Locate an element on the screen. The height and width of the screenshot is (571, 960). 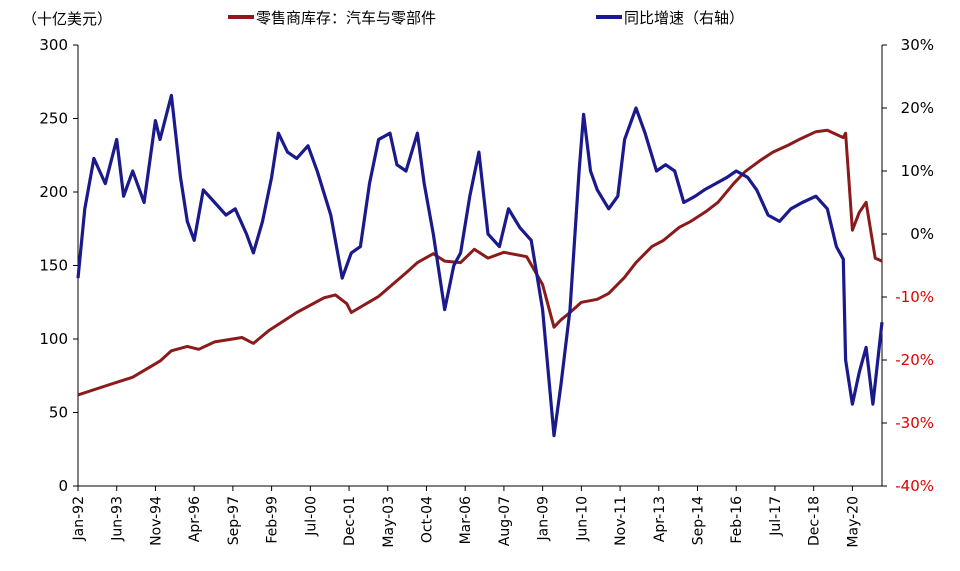
left-tick-label: 300 is located at coordinates (53, 45).